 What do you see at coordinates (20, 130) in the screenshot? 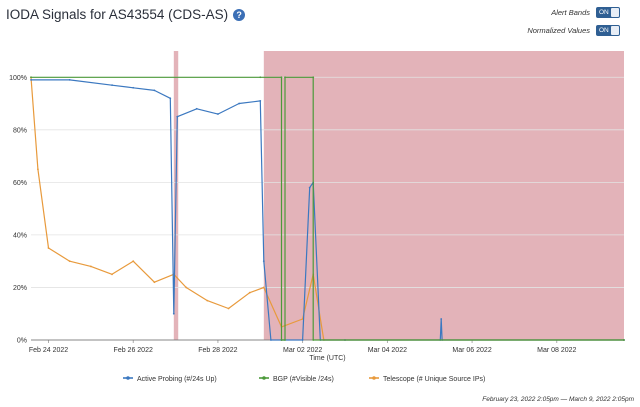
I see `y-tick-label: 80%` at bounding box center [20, 130].